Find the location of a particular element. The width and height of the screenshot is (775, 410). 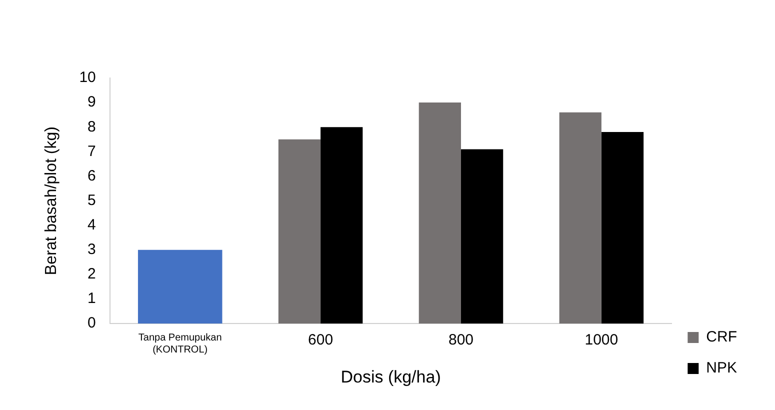

y-tick-label: 9 is located at coordinates (92, 102).